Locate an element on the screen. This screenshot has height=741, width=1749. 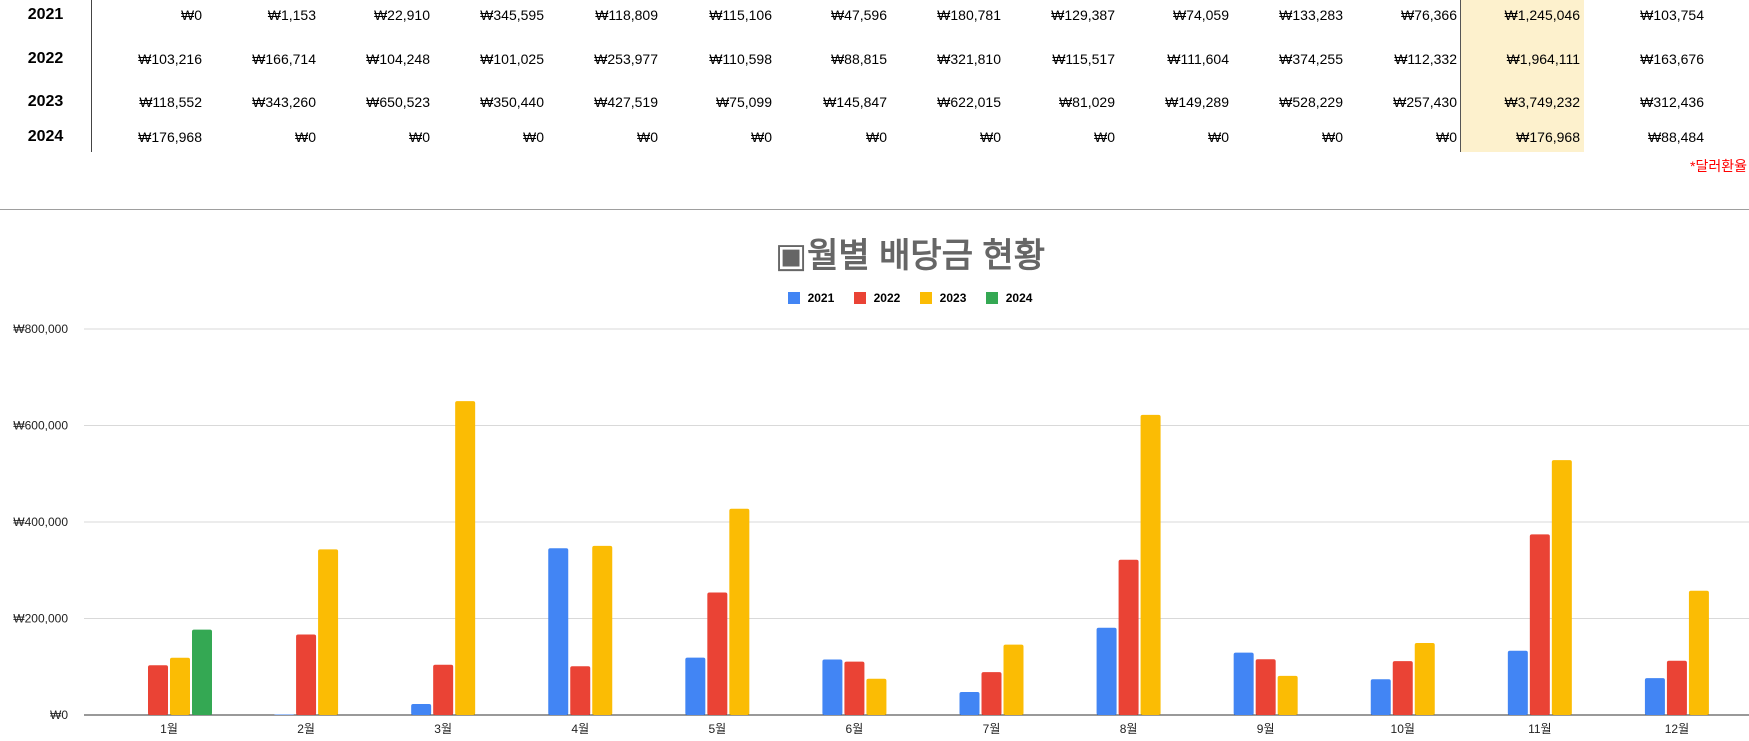
month-value-cell: ₩76,366 is located at coordinates (1428, 15).